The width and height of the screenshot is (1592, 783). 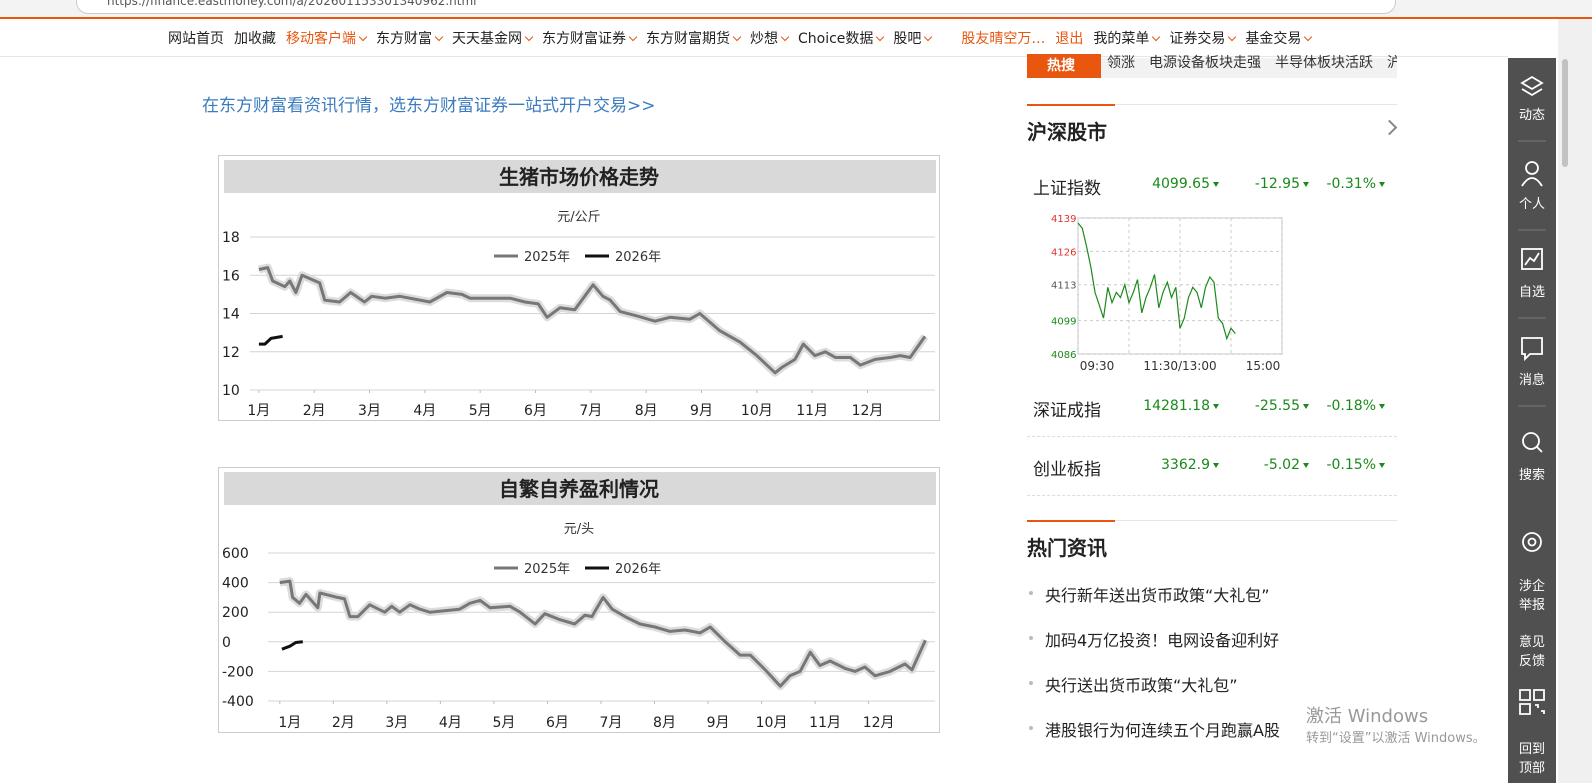 I want to click on nav-item: 网站首页, so click(x=196, y=38).